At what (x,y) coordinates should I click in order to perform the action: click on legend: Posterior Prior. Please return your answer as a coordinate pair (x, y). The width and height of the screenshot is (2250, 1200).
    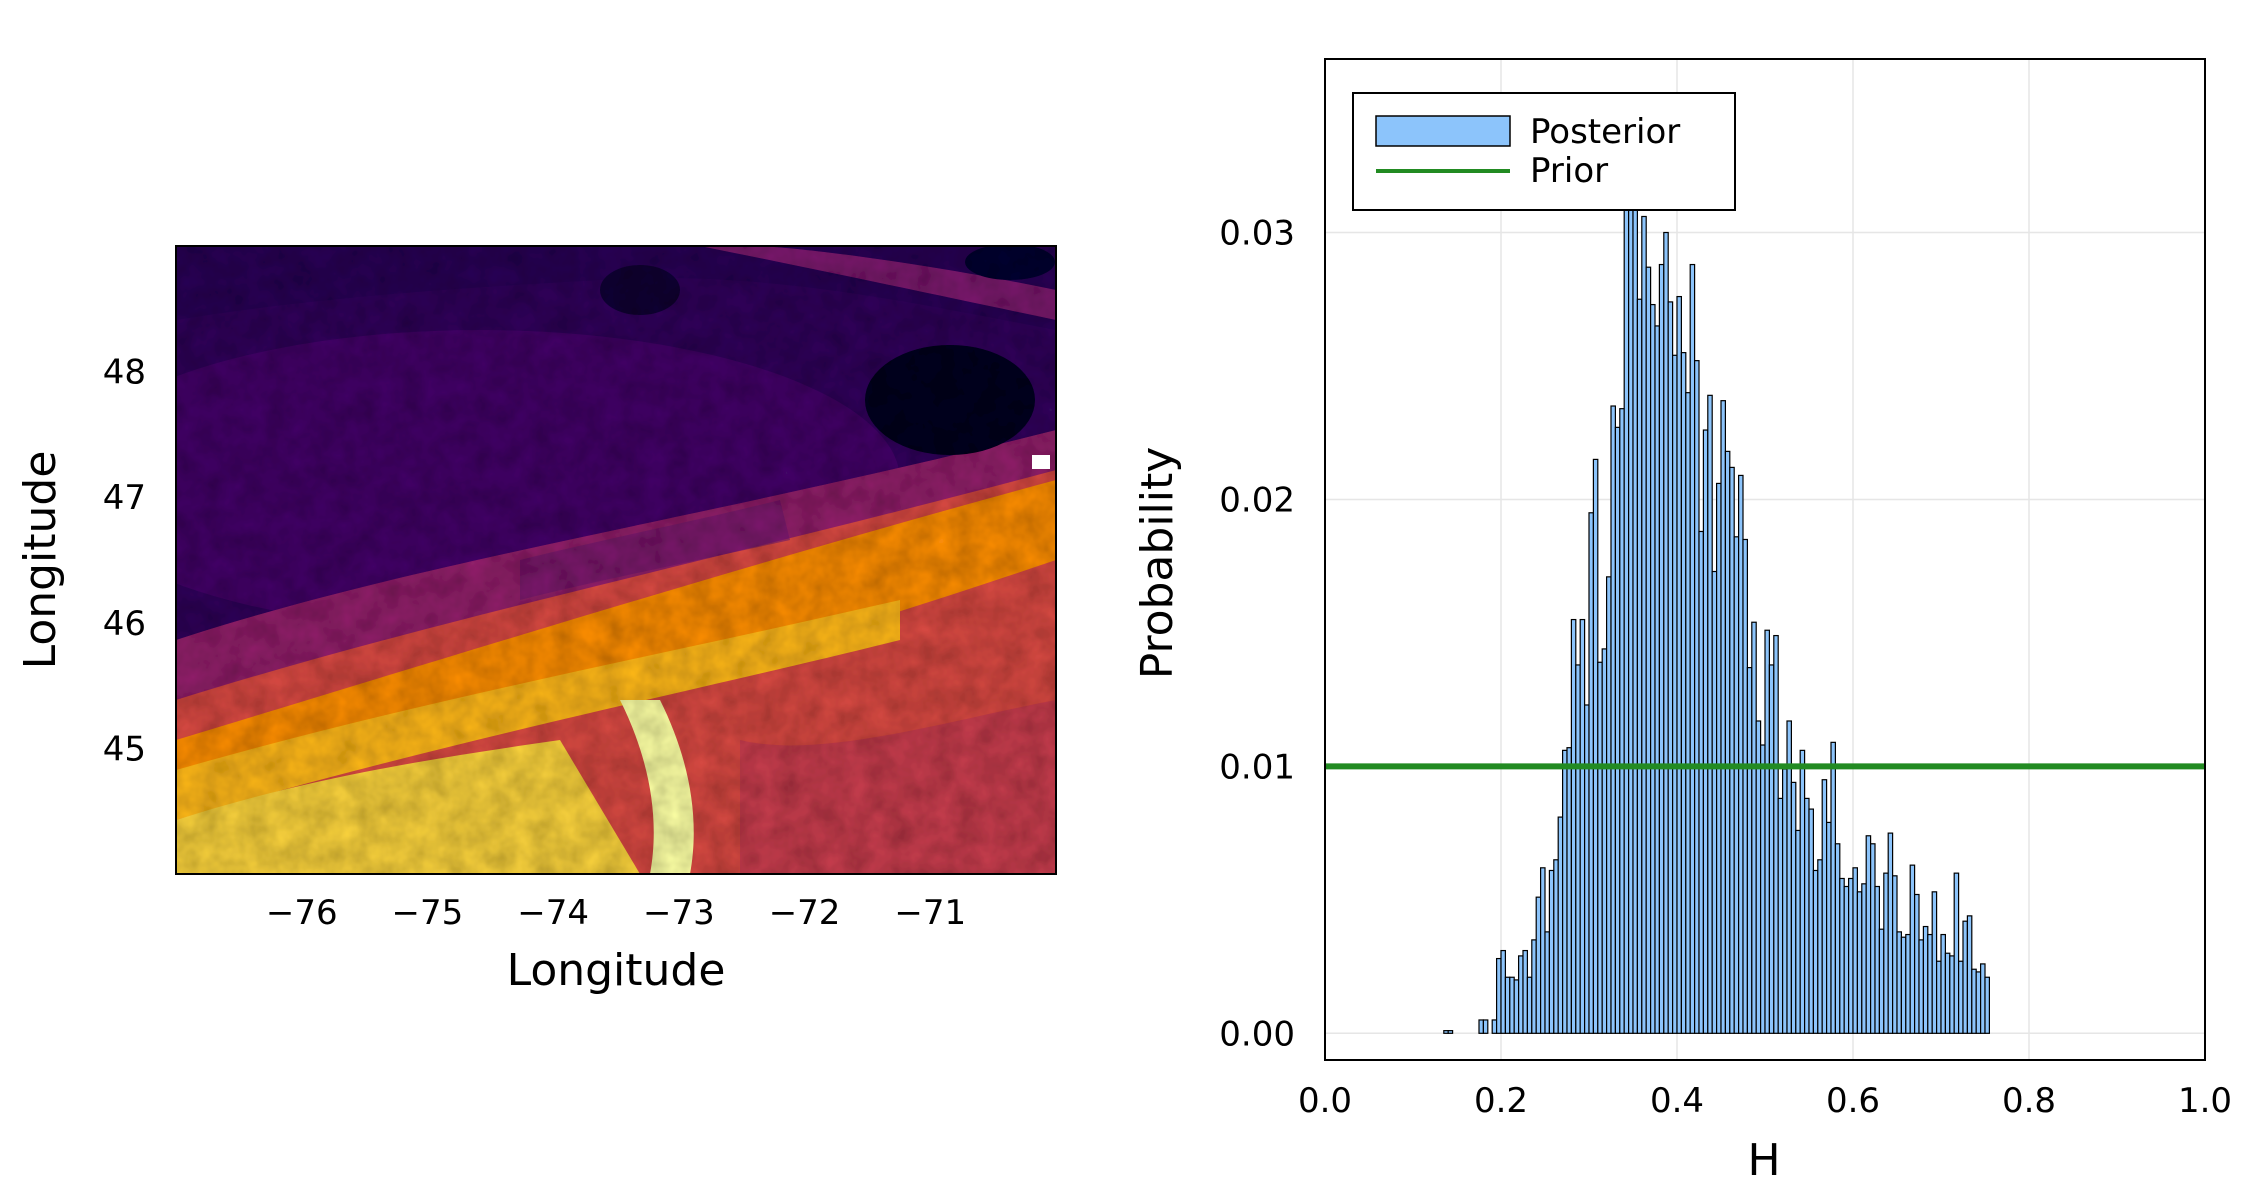
    Looking at the image, I should click on (1544, 151).